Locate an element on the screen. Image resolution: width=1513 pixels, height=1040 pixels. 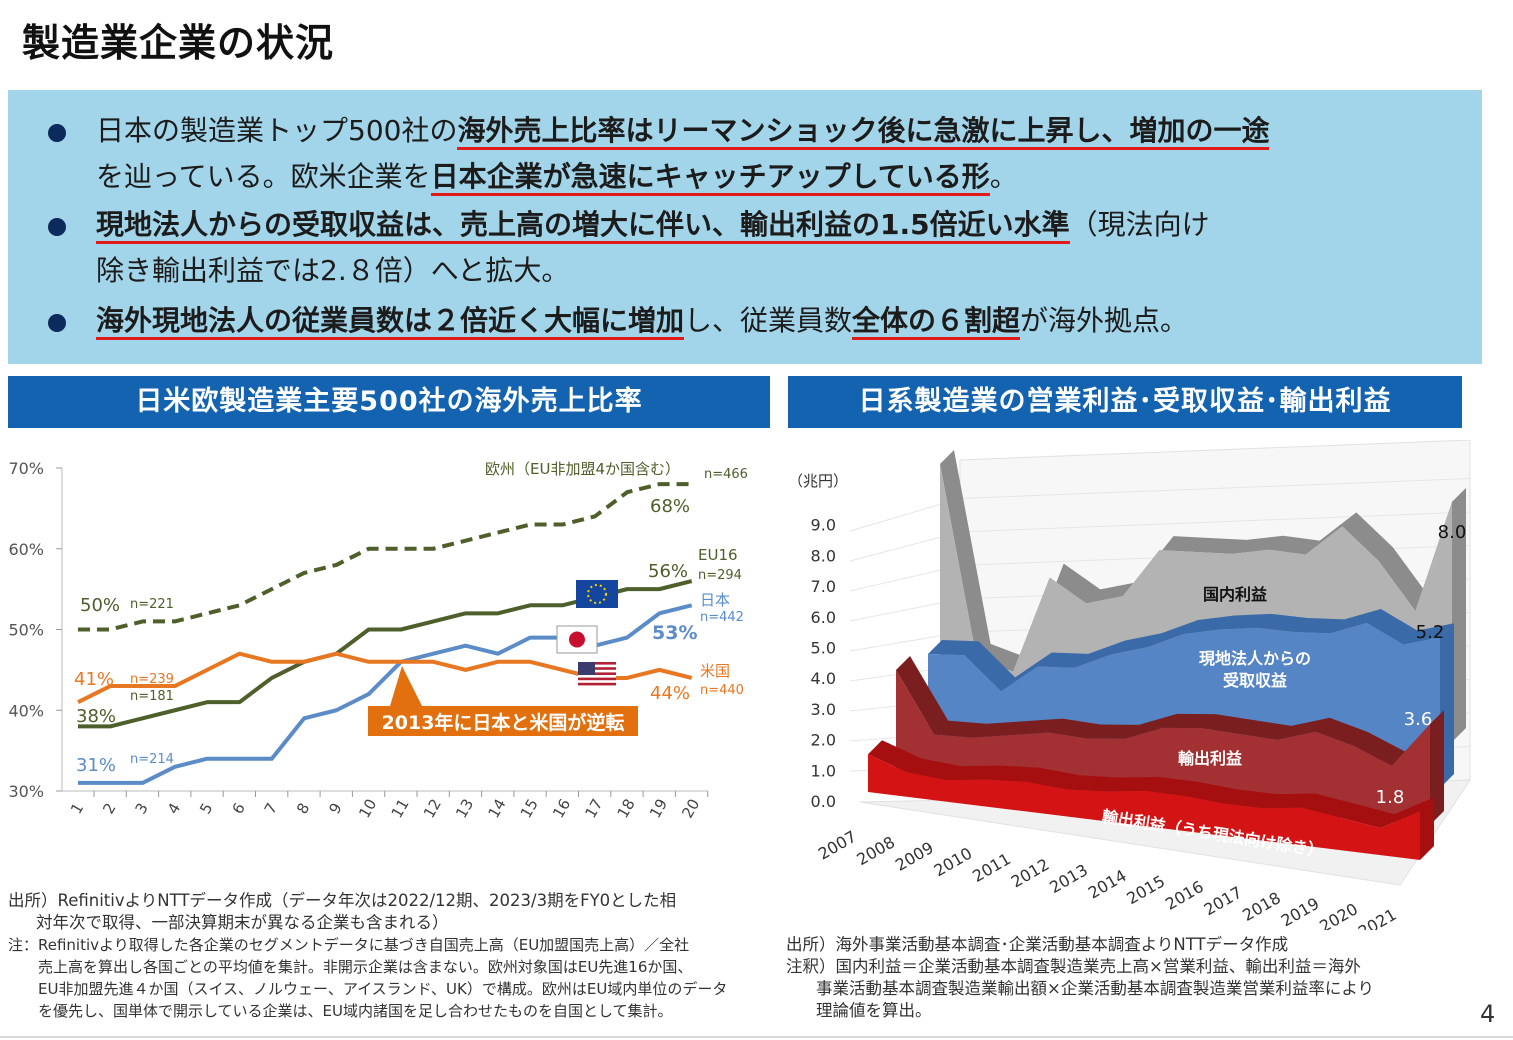
x-tick-label: 10 is located at coordinates (367, 809).